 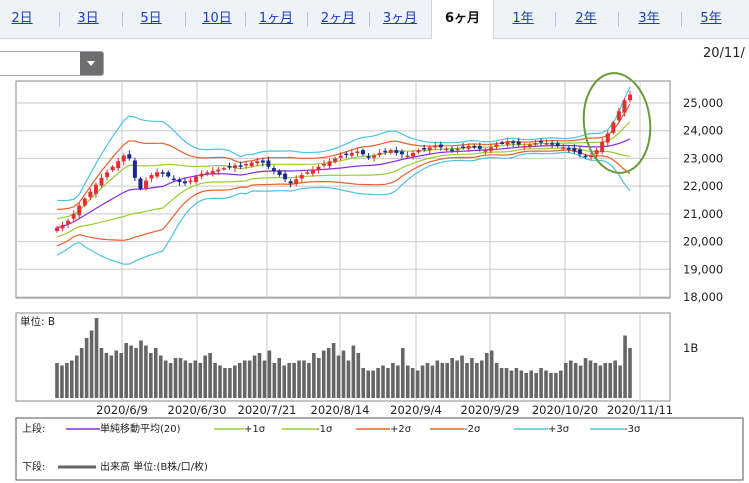 What do you see at coordinates (586, 18) in the screenshot?
I see `tab-2-years: 2年` at bounding box center [586, 18].